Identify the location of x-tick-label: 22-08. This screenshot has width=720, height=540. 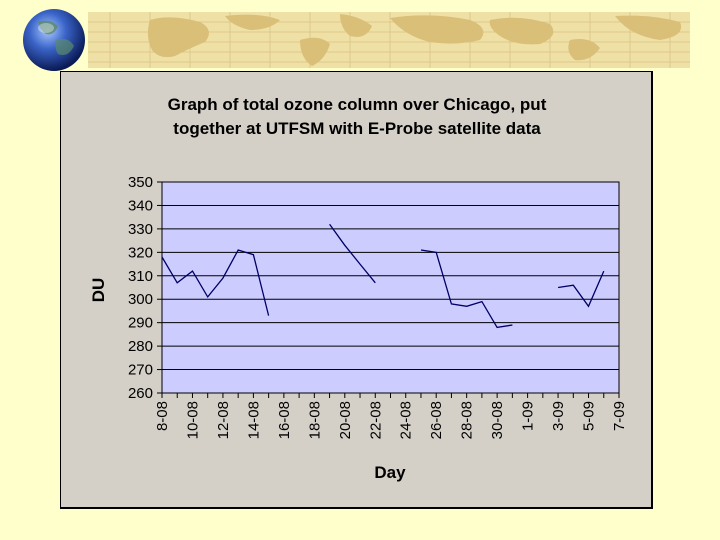
(375, 420).